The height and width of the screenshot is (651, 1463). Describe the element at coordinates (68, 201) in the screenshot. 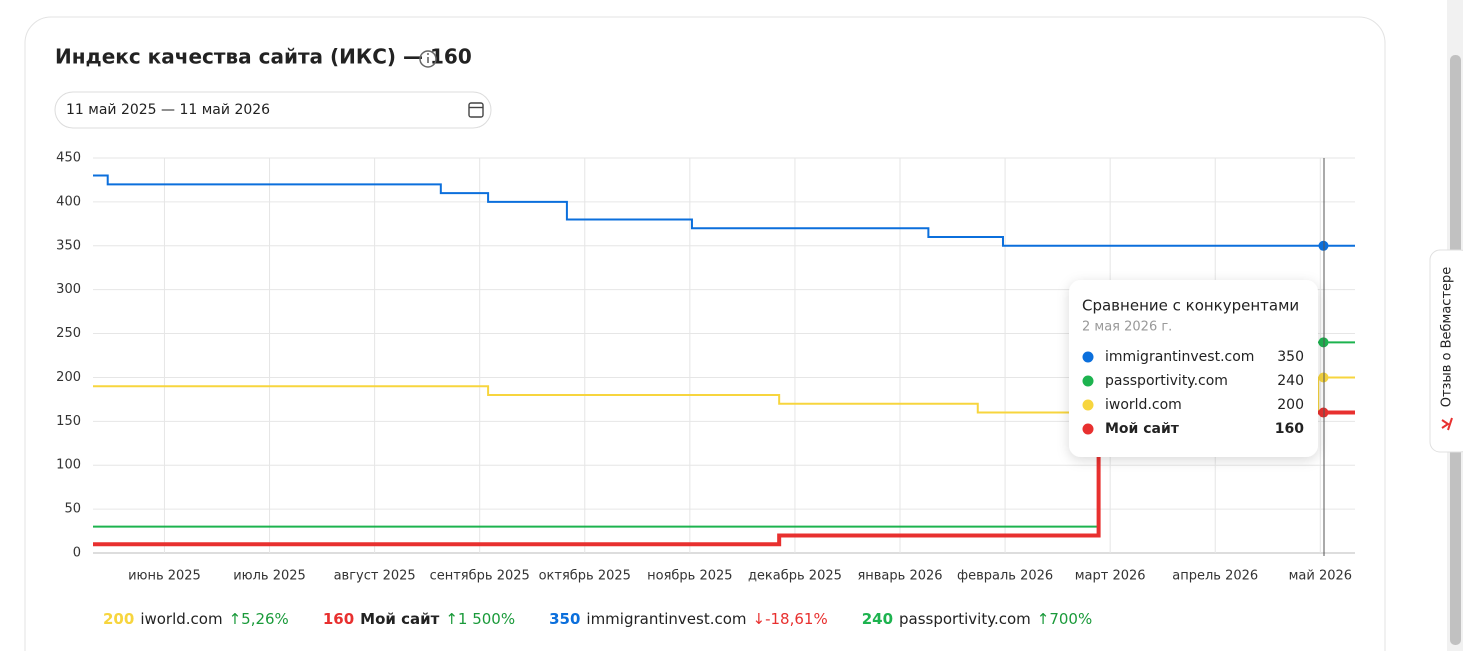

I see `y-tick-label: 400` at that location.